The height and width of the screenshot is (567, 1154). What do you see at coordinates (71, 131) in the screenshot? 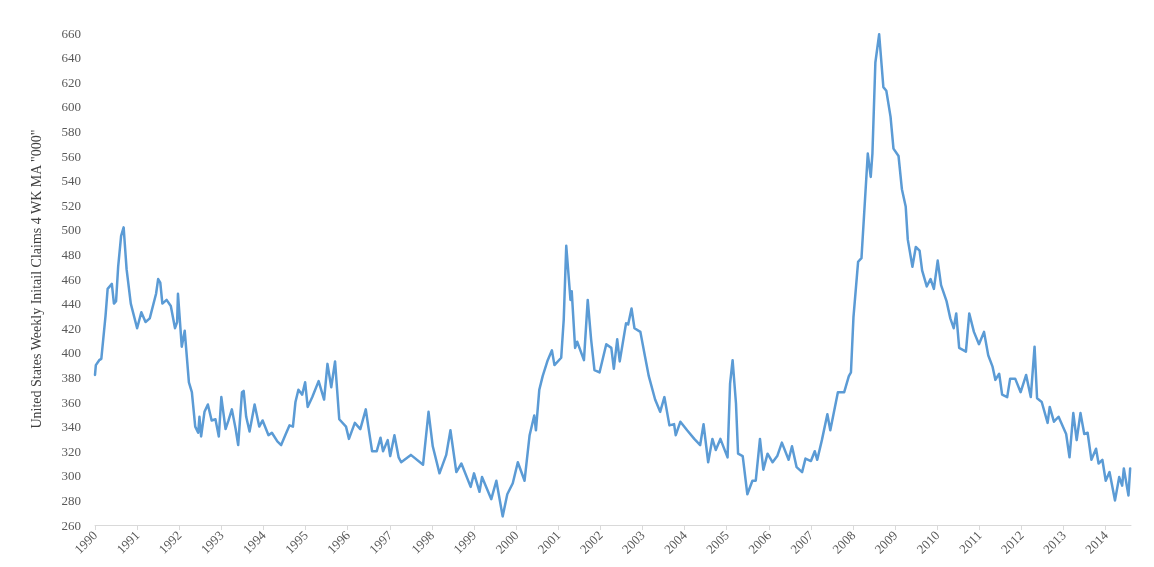
I see `y-tick-label: 580` at bounding box center [71, 131].